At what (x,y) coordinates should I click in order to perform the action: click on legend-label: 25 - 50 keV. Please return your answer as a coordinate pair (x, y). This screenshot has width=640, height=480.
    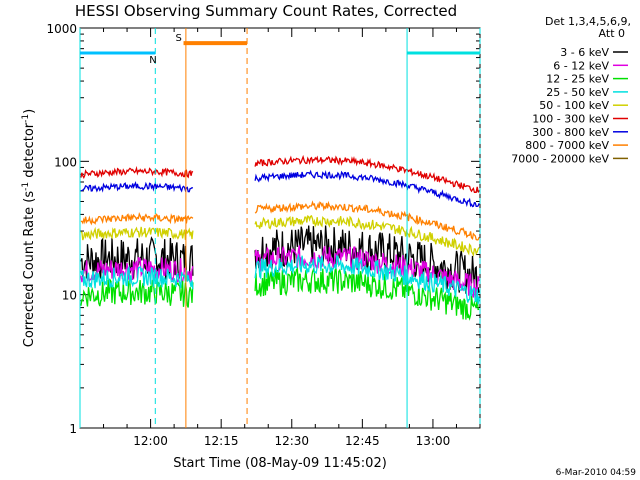
    Looking at the image, I should click on (577, 92).